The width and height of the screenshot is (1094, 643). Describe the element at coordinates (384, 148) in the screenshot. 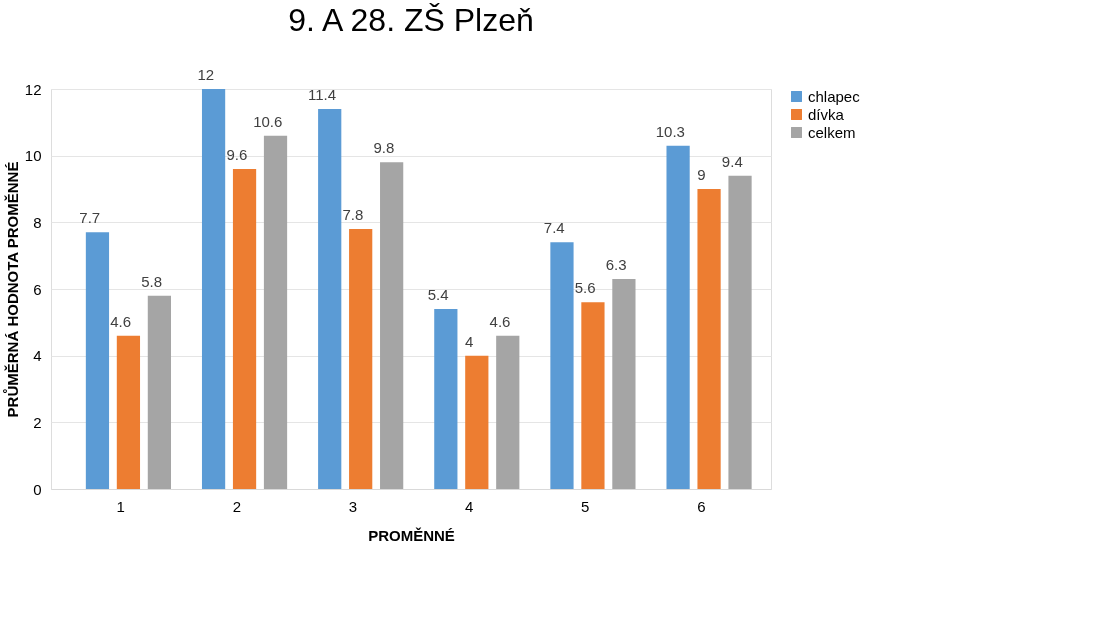

I see `data-label: 9.8` at that location.